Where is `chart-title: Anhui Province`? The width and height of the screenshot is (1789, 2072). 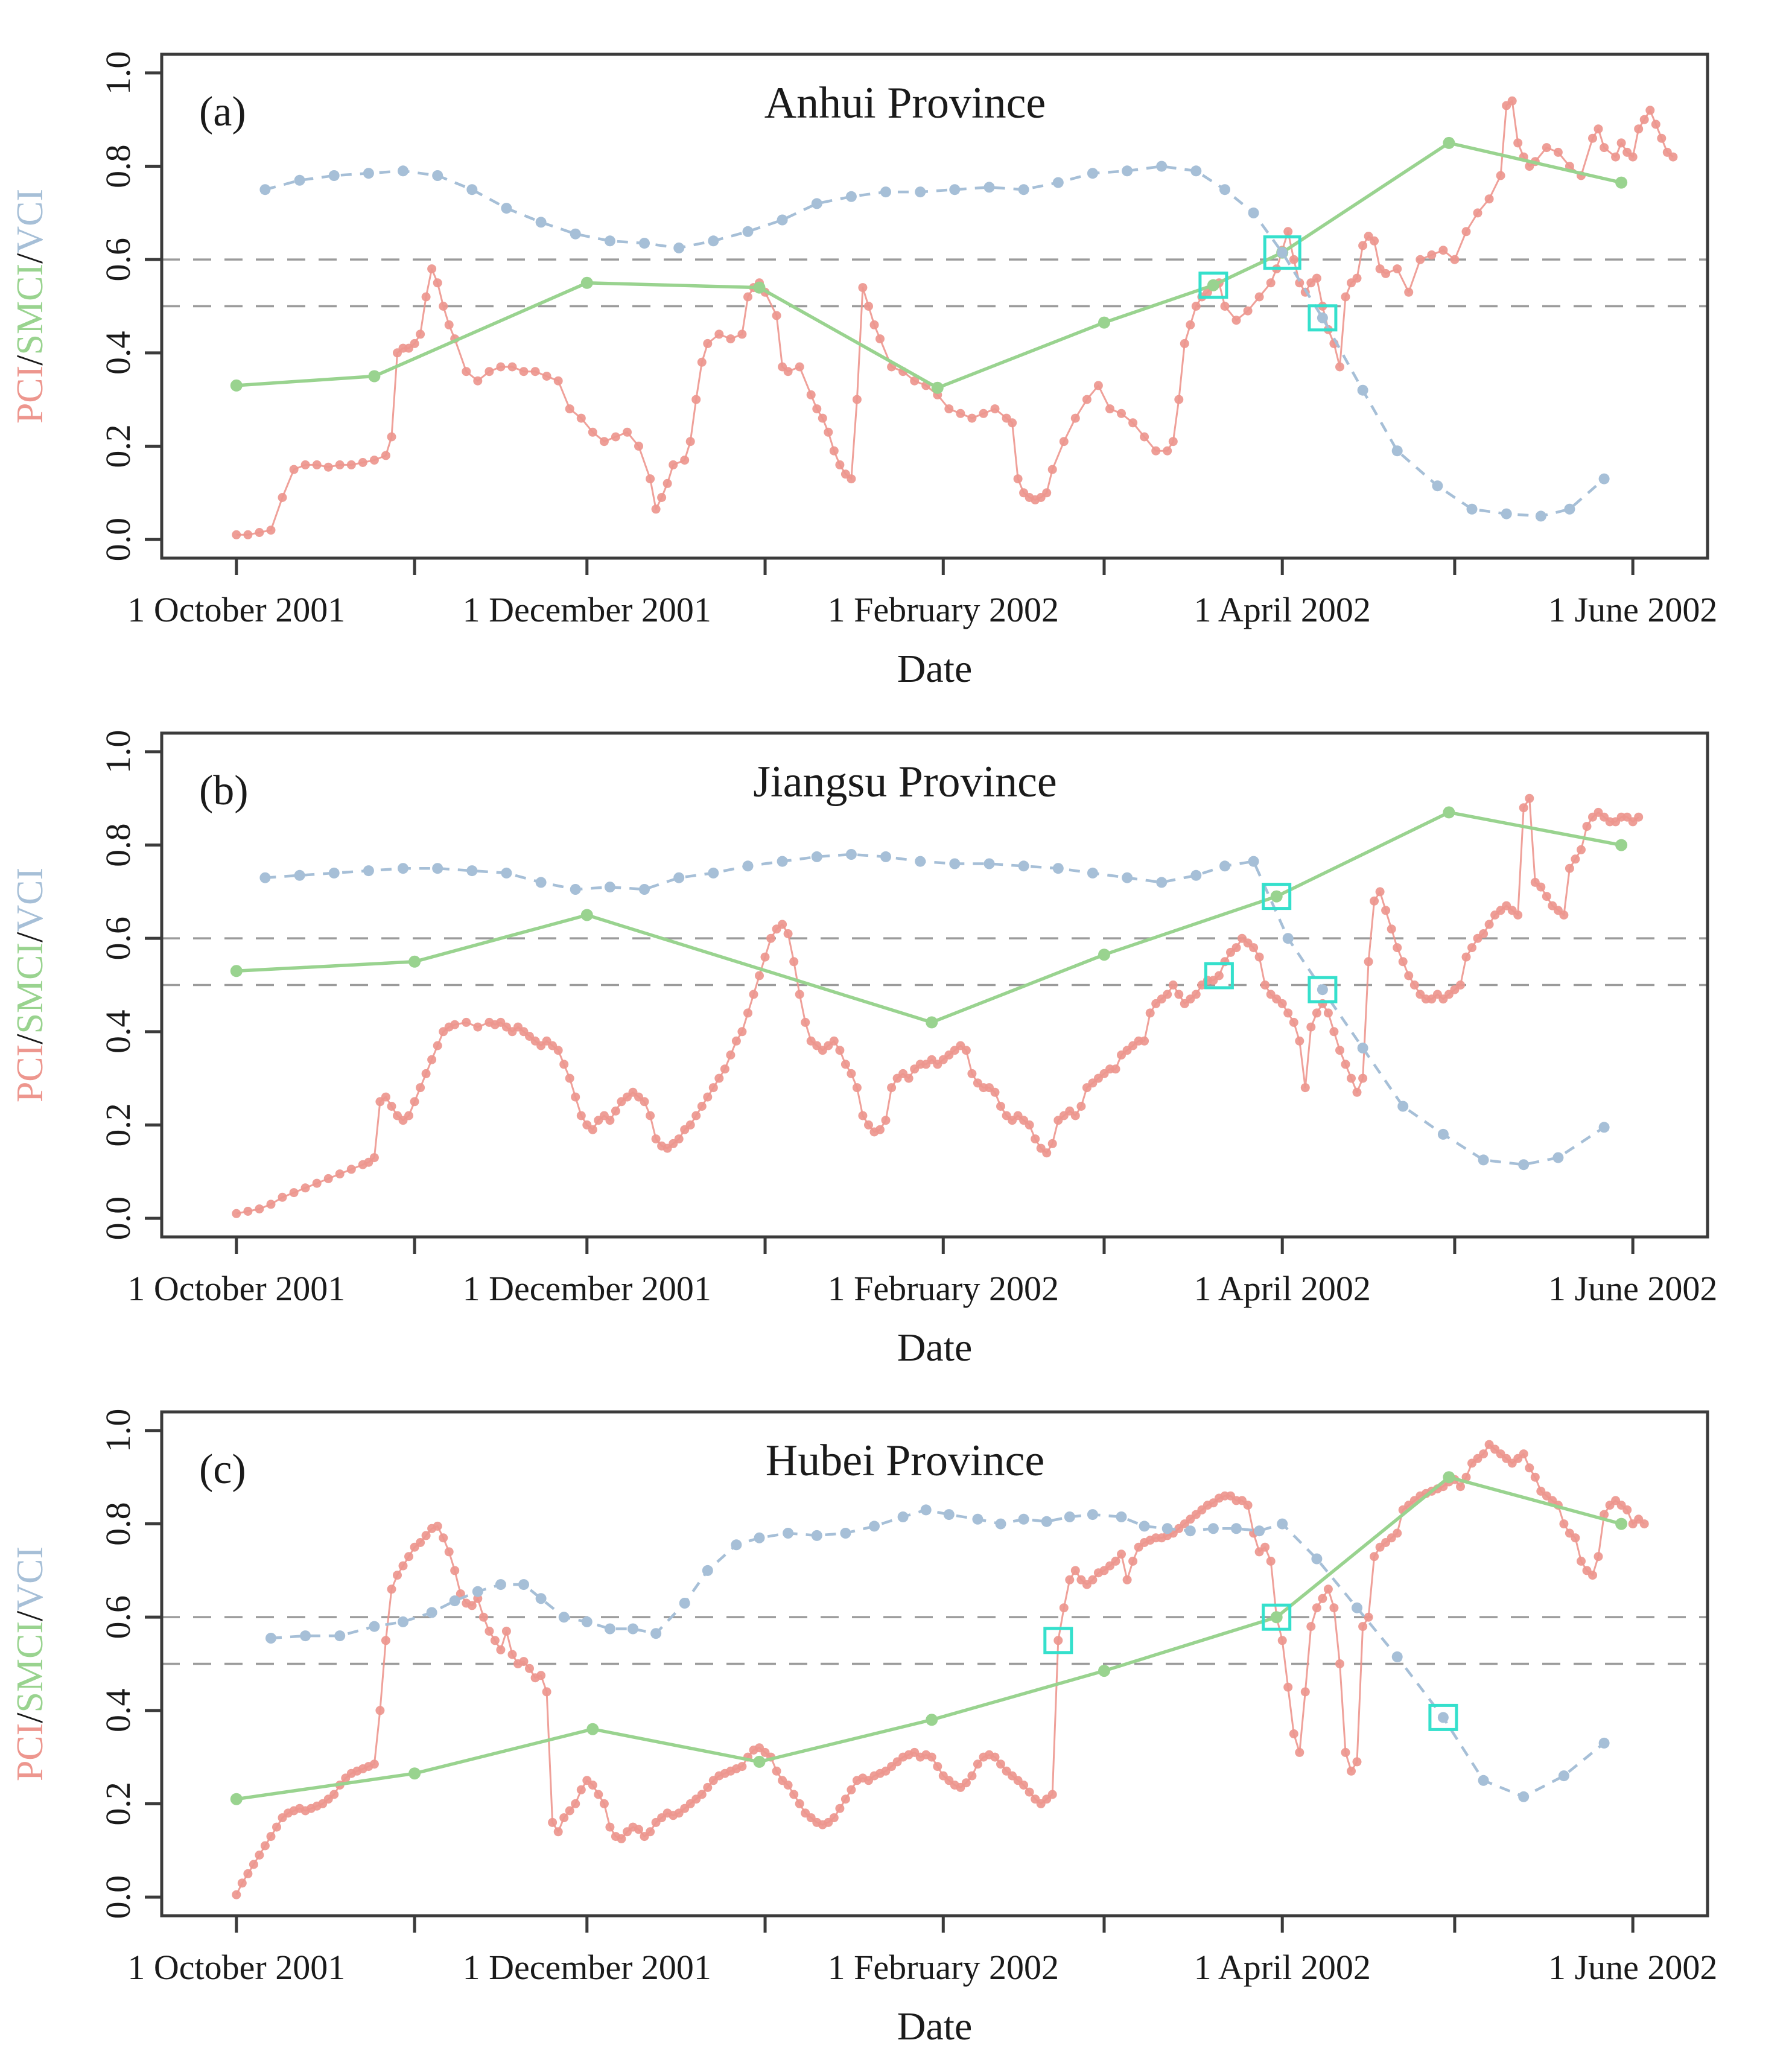 chart-title: Anhui Province is located at coordinates (905, 103).